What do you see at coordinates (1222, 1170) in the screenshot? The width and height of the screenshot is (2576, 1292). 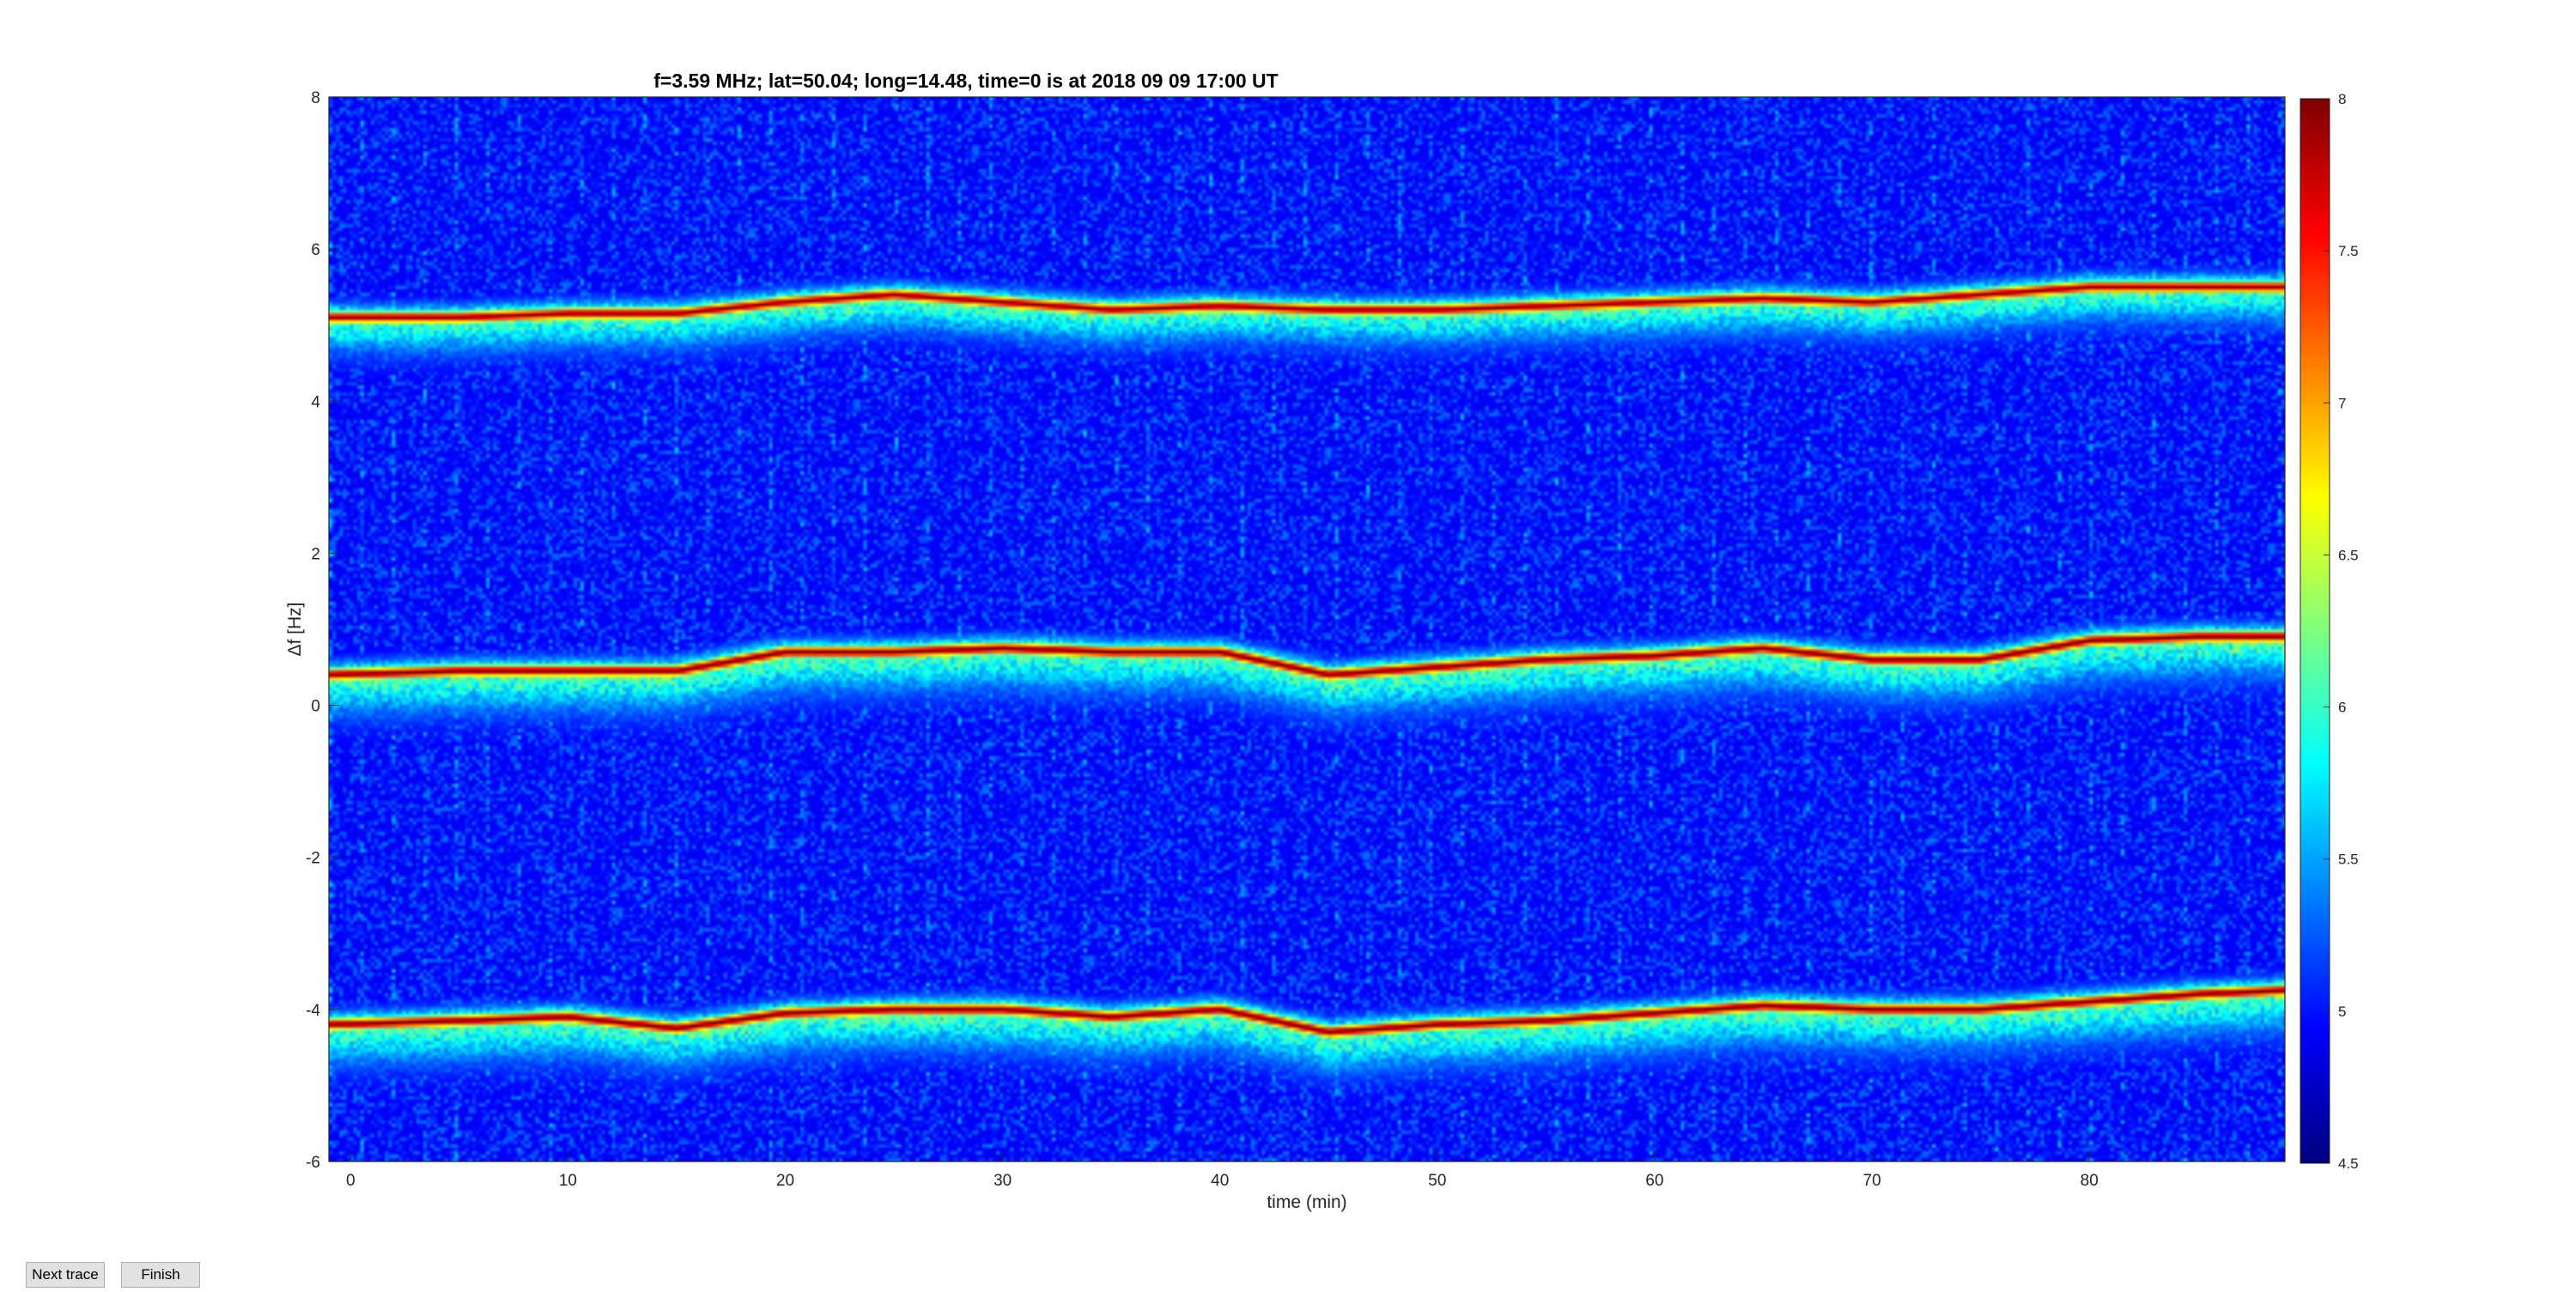 I see `x-axis: 0 10 20 30 40 50 60 70 80` at bounding box center [1222, 1170].